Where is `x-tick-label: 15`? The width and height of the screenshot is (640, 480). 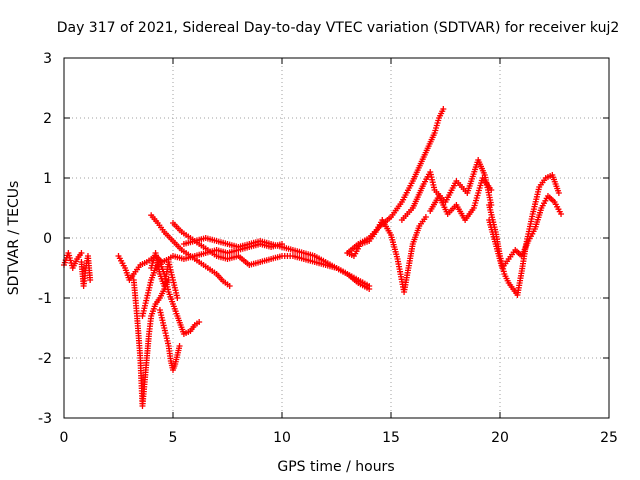
x-tick-label: 15 is located at coordinates (391, 438).